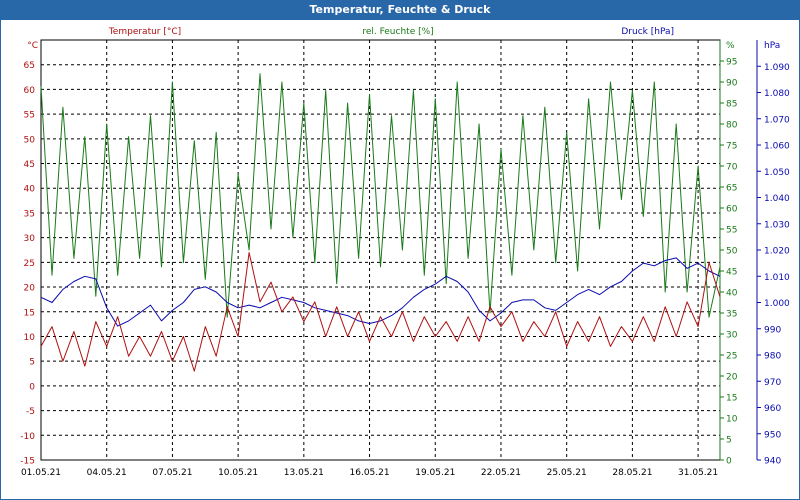 The height and width of the screenshot is (500, 800). Describe the element at coordinates (732, 210) in the screenshot. I see `humidity-tick-label: 60` at that location.